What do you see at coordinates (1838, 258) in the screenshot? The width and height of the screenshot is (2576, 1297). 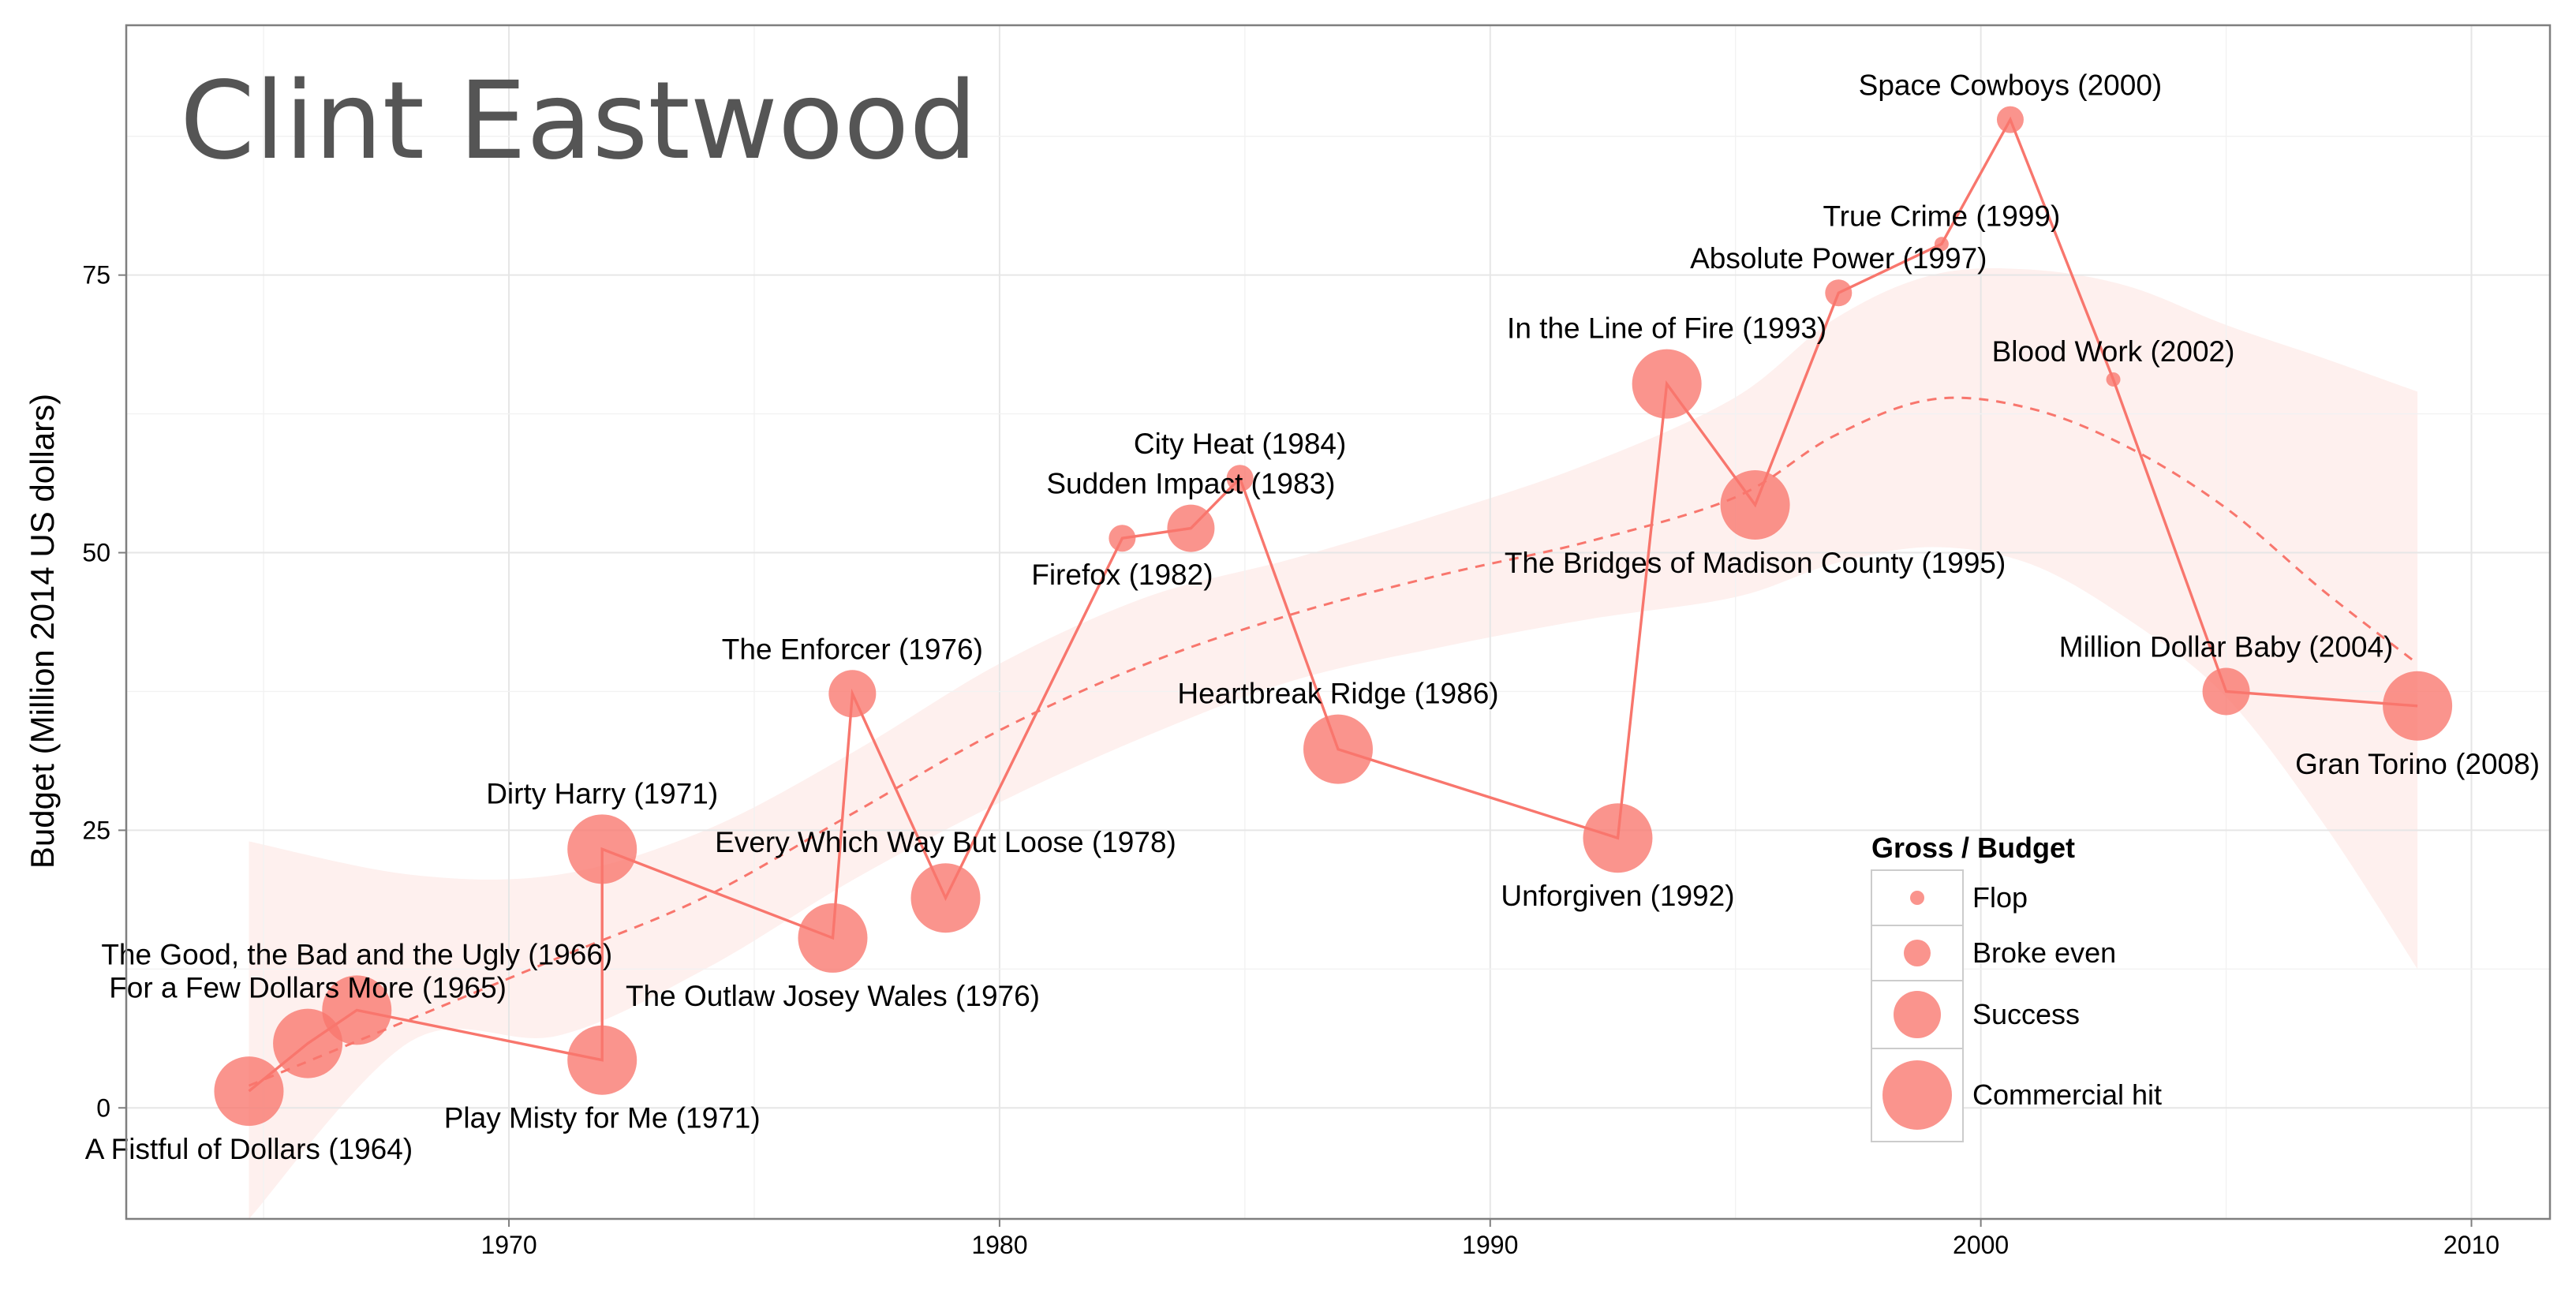 I see `film-label: Absolute Power (1997)` at bounding box center [1838, 258].